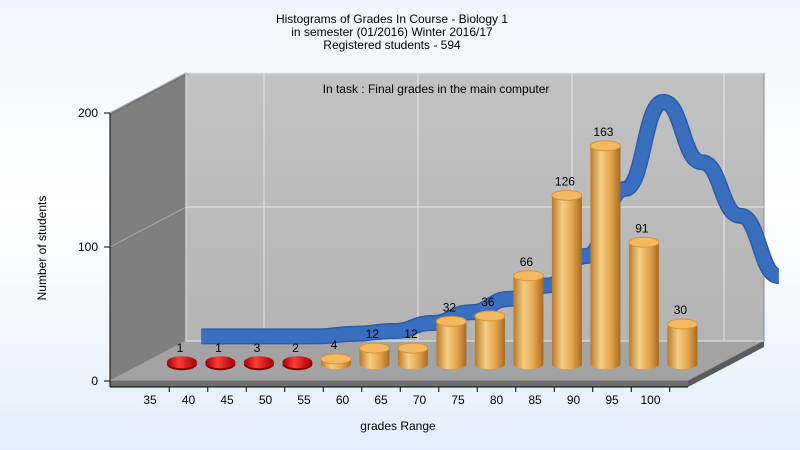 The height and width of the screenshot is (450, 800). Describe the element at coordinates (257, 348) in the screenshot. I see `data-label: 3` at that location.